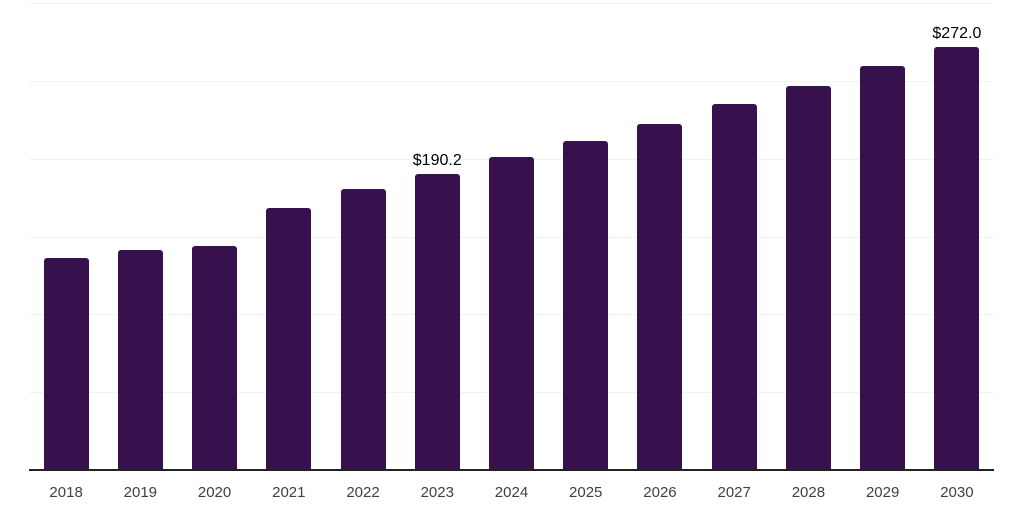 This screenshot has height=512, width=1024. I want to click on x-tick-label-2027: 2027, so click(734, 492).